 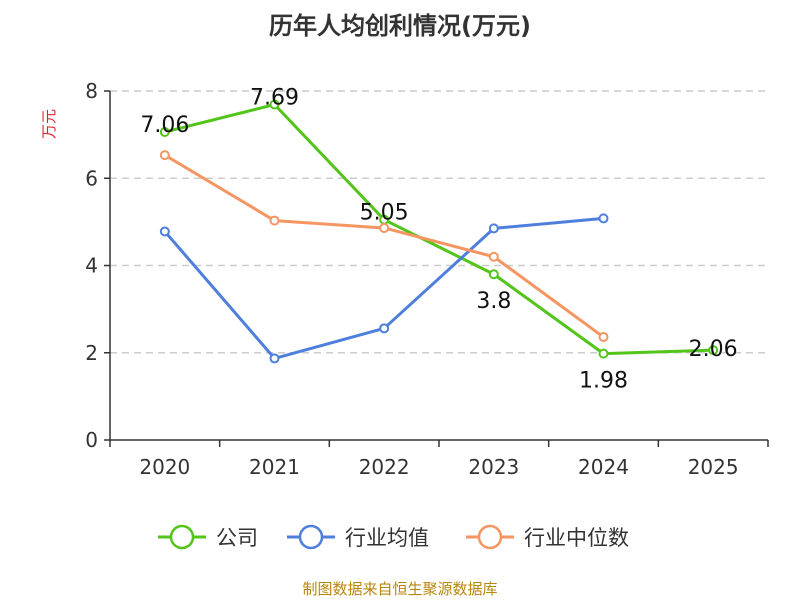 What do you see at coordinates (208, 537) in the screenshot?
I see `legend-item-0: 公司` at bounding box center [208, 537].